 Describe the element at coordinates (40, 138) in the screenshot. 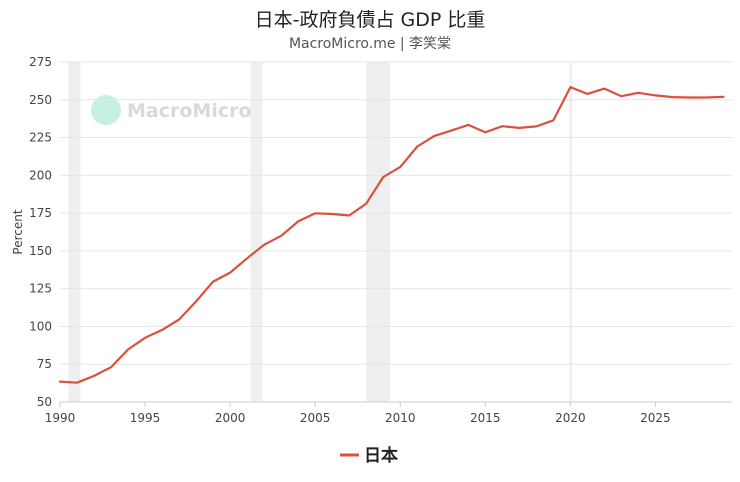

I see `y-tick-label: 225` at that location.